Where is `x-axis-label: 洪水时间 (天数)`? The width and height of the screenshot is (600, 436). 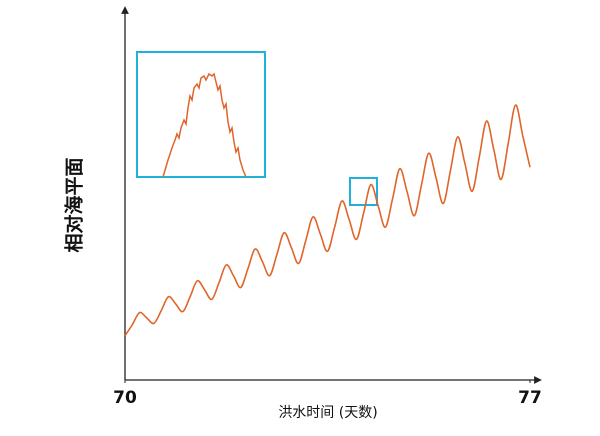
x-axis-label: 洪水时间 (天数) is located at coordinates (327, 413).